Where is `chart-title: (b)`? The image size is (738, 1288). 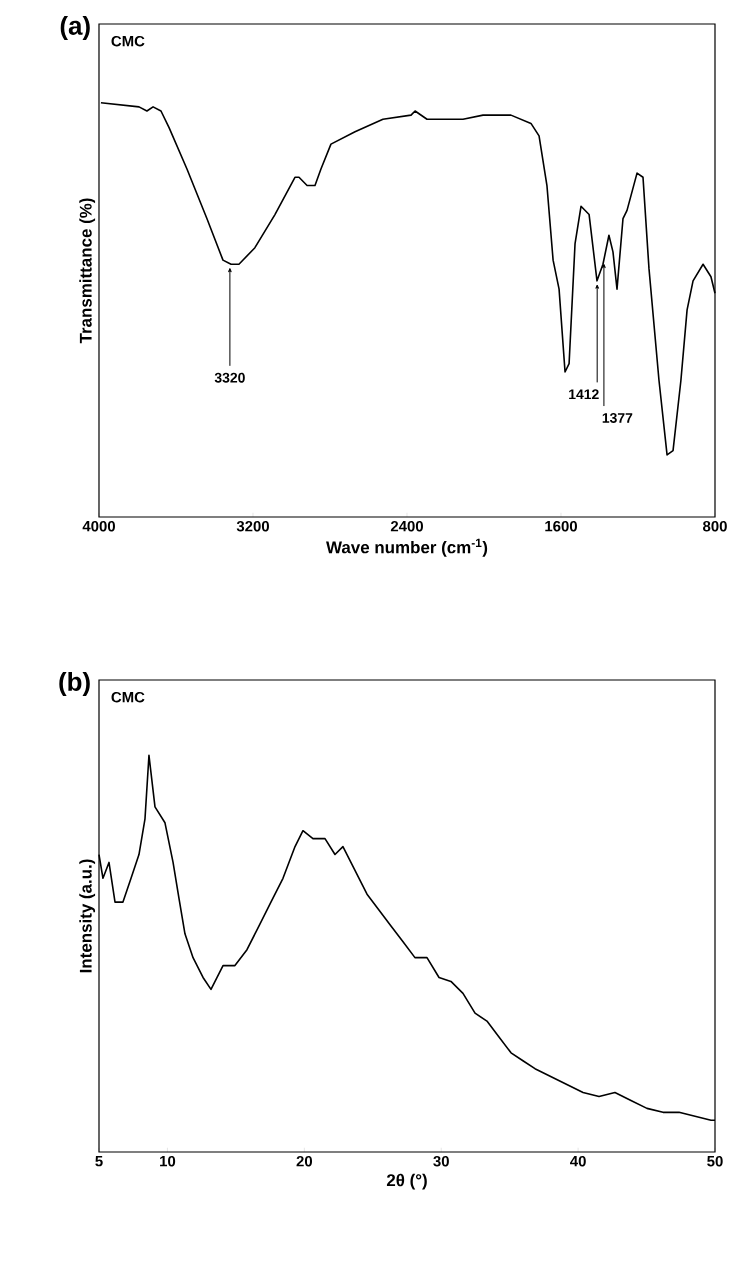
chart-title: (b) is located at coordinates (74, 684).